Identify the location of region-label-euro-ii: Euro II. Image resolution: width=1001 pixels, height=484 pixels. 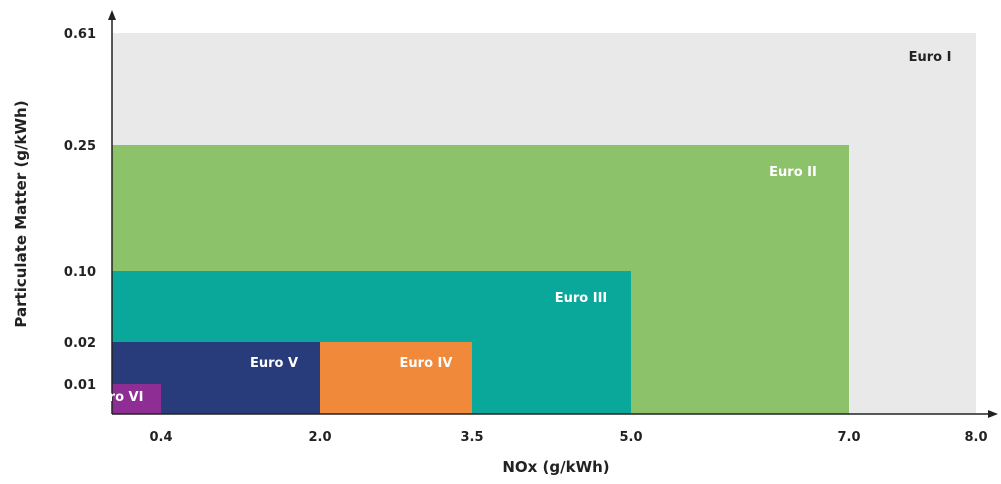
(793, 172).